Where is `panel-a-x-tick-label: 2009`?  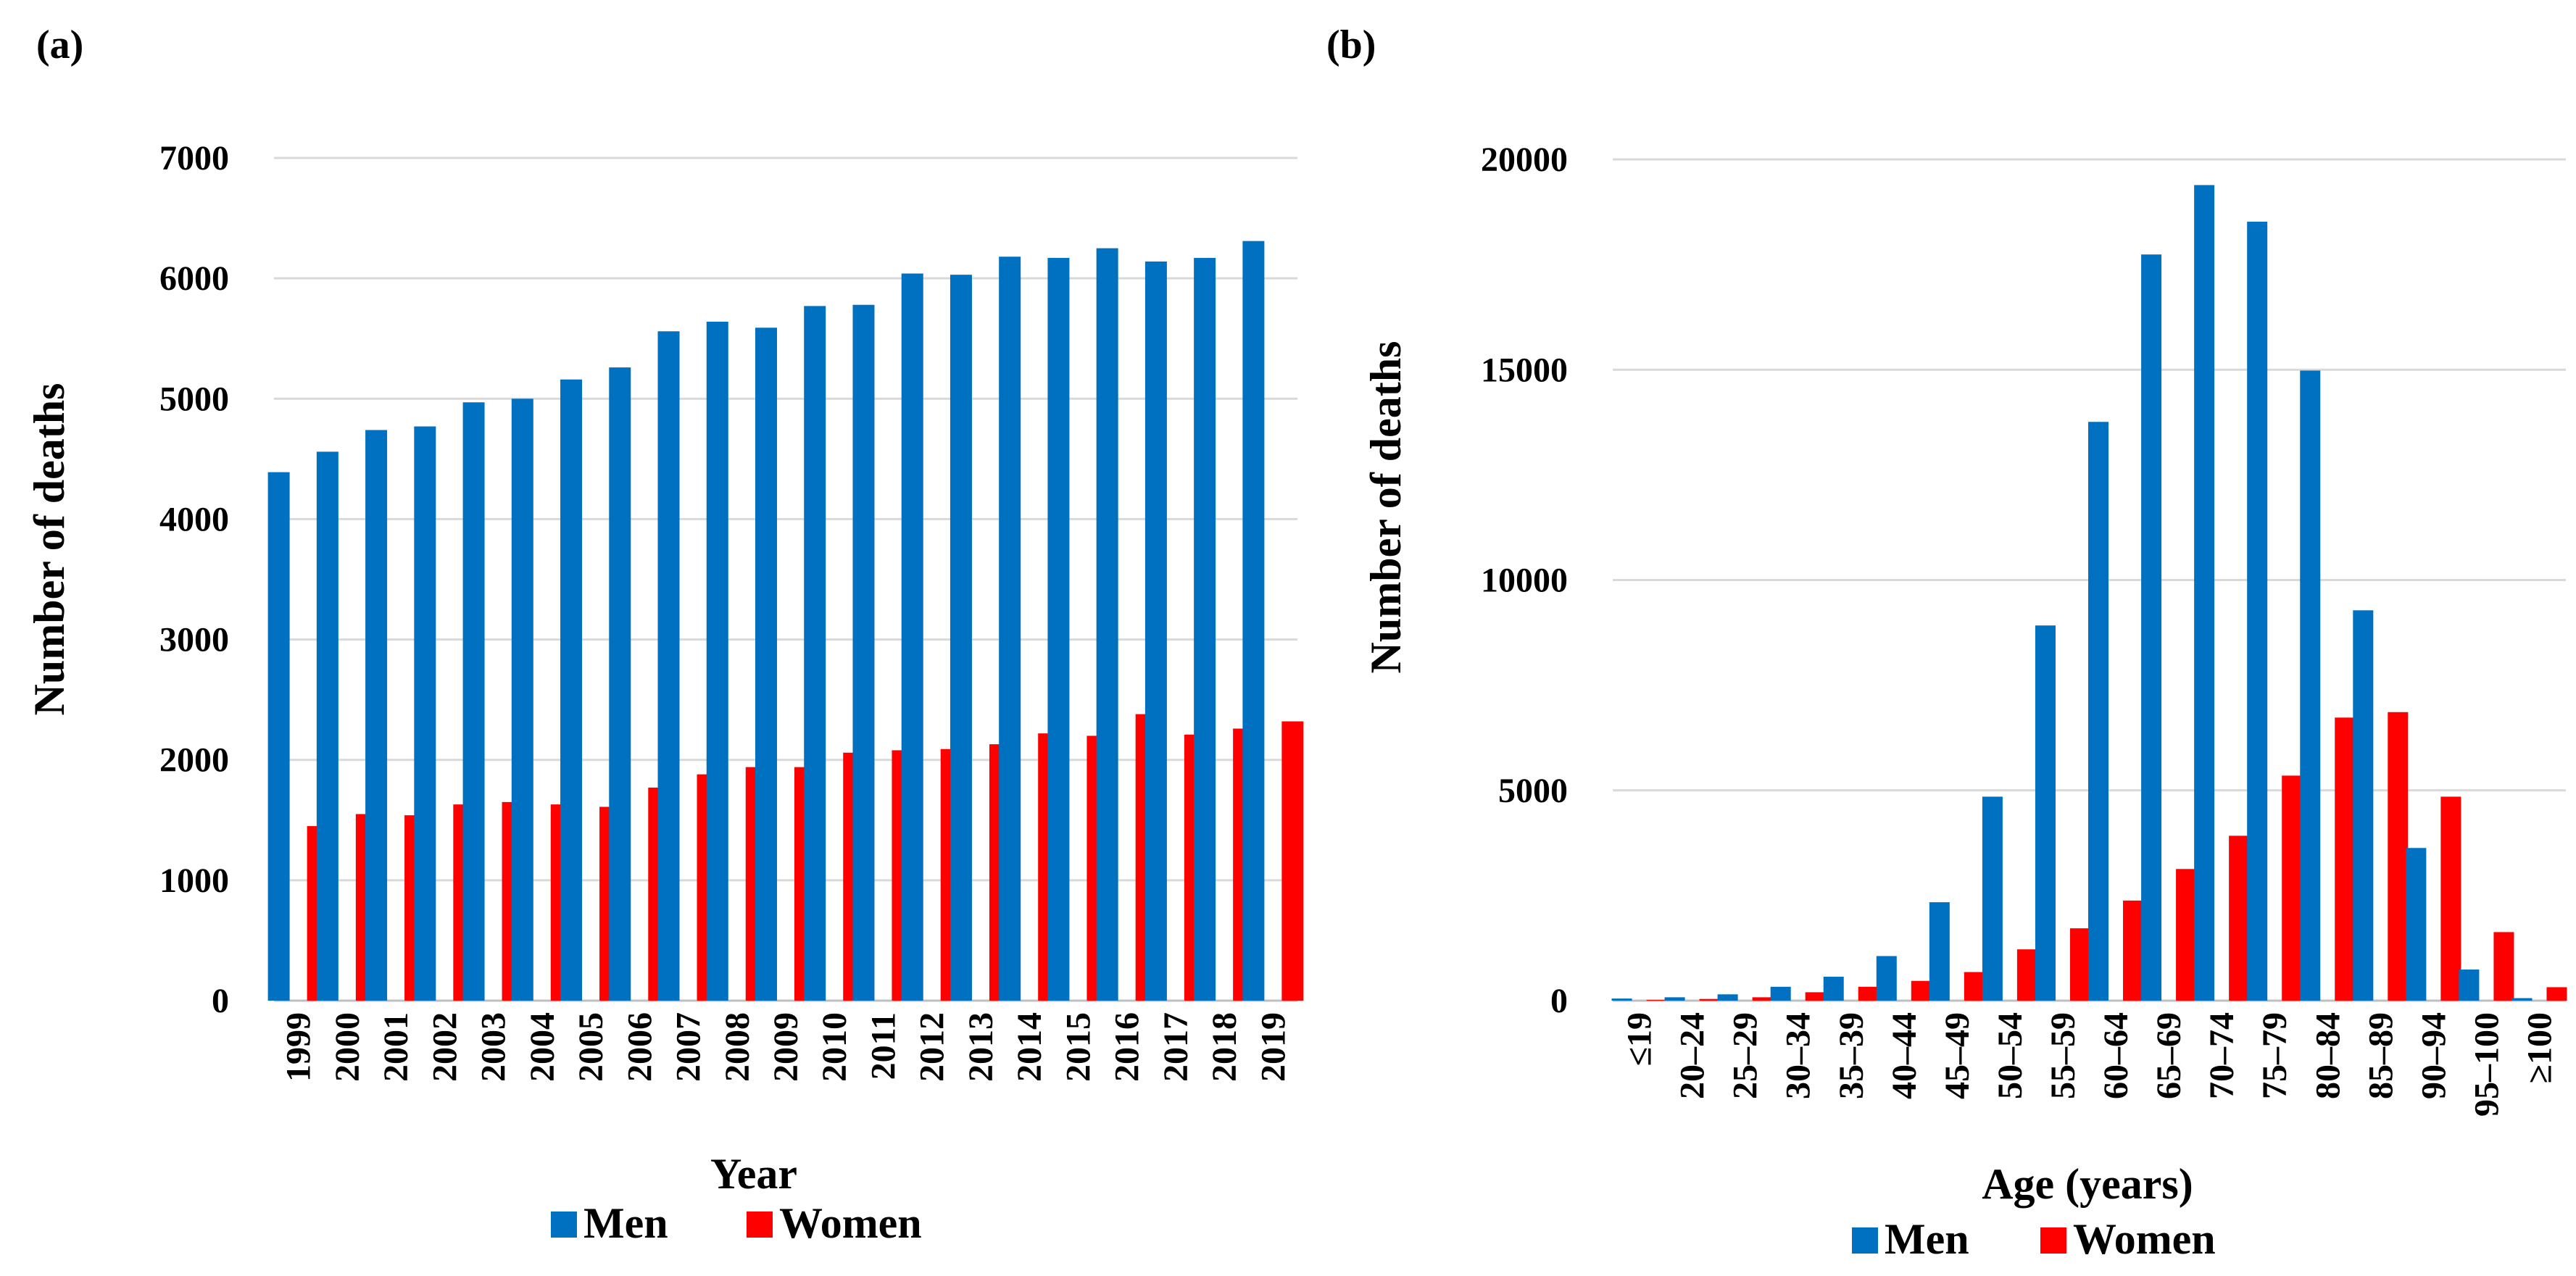 panel-a-x-tick-label: 2009 is located at coordinates (786, 1047).